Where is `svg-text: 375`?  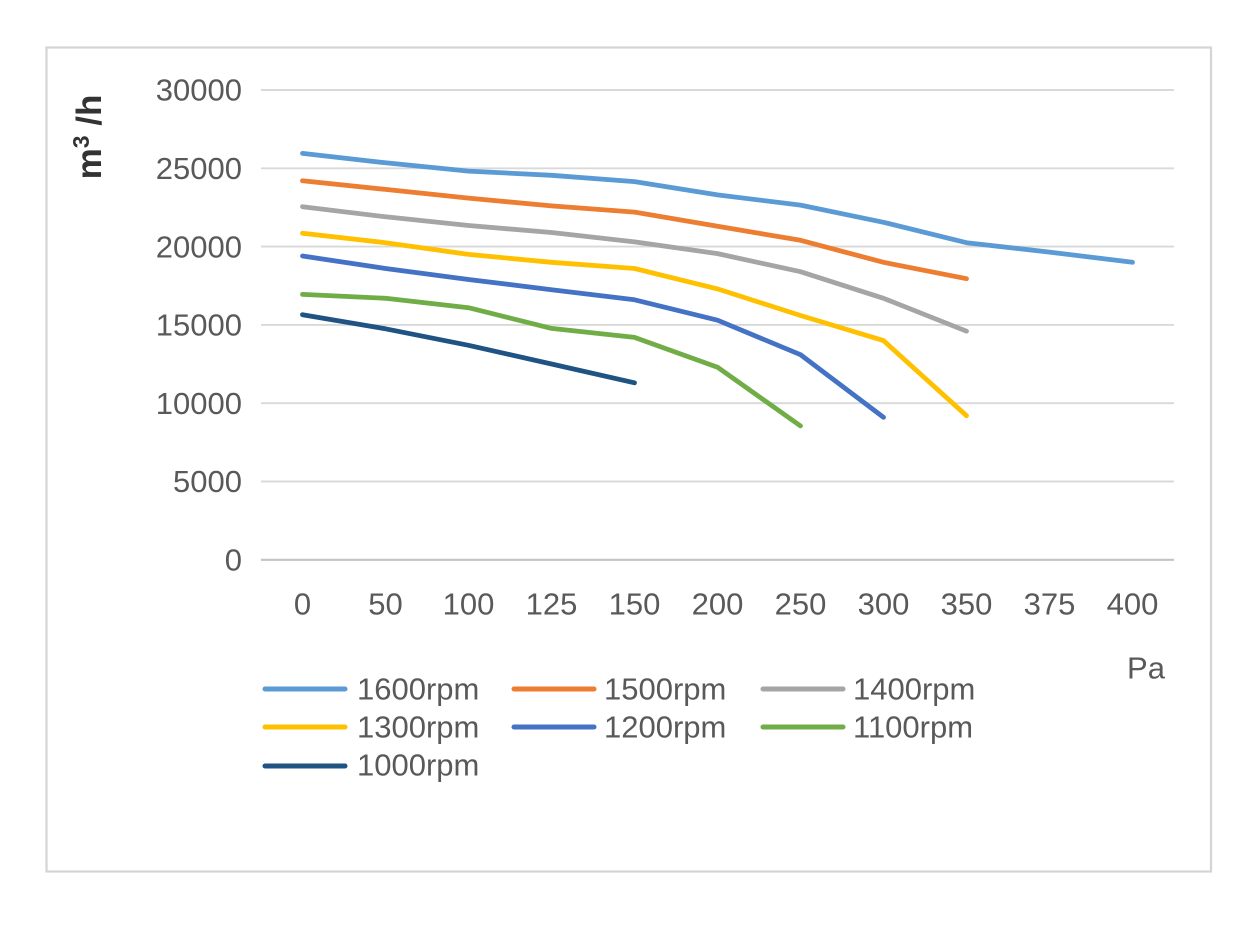 svg-text: 375 is located at coordinates (1050, 604).